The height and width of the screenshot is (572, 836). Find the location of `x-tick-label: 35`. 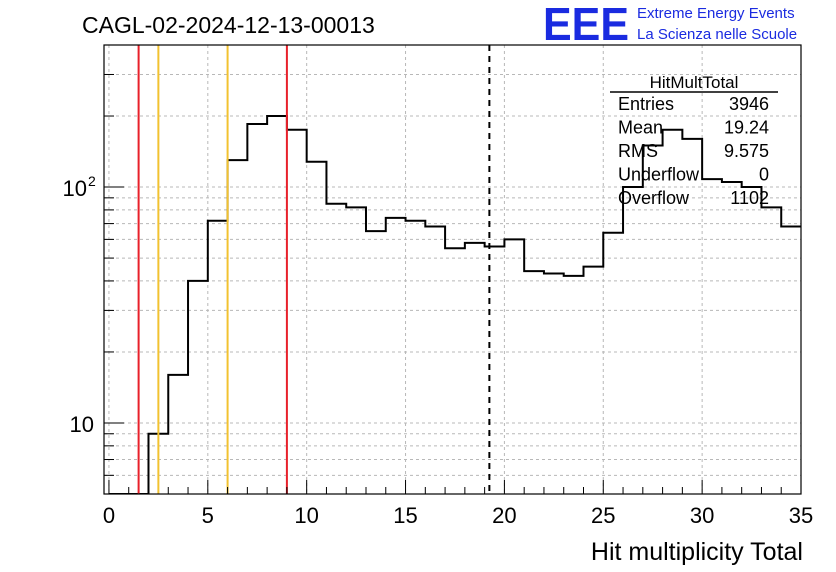

x-tick-label: 35 is located at coordinates (801, 515).